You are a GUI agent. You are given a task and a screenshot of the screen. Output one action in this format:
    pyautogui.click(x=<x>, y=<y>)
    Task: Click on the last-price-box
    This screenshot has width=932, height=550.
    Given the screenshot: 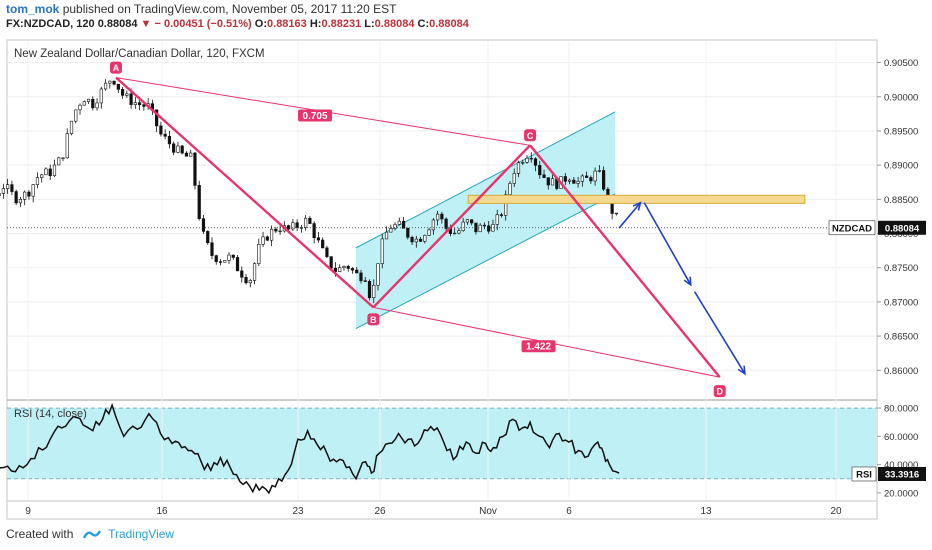 What is the action you would take?
    pyautogui.click(x=902, y=227)
    